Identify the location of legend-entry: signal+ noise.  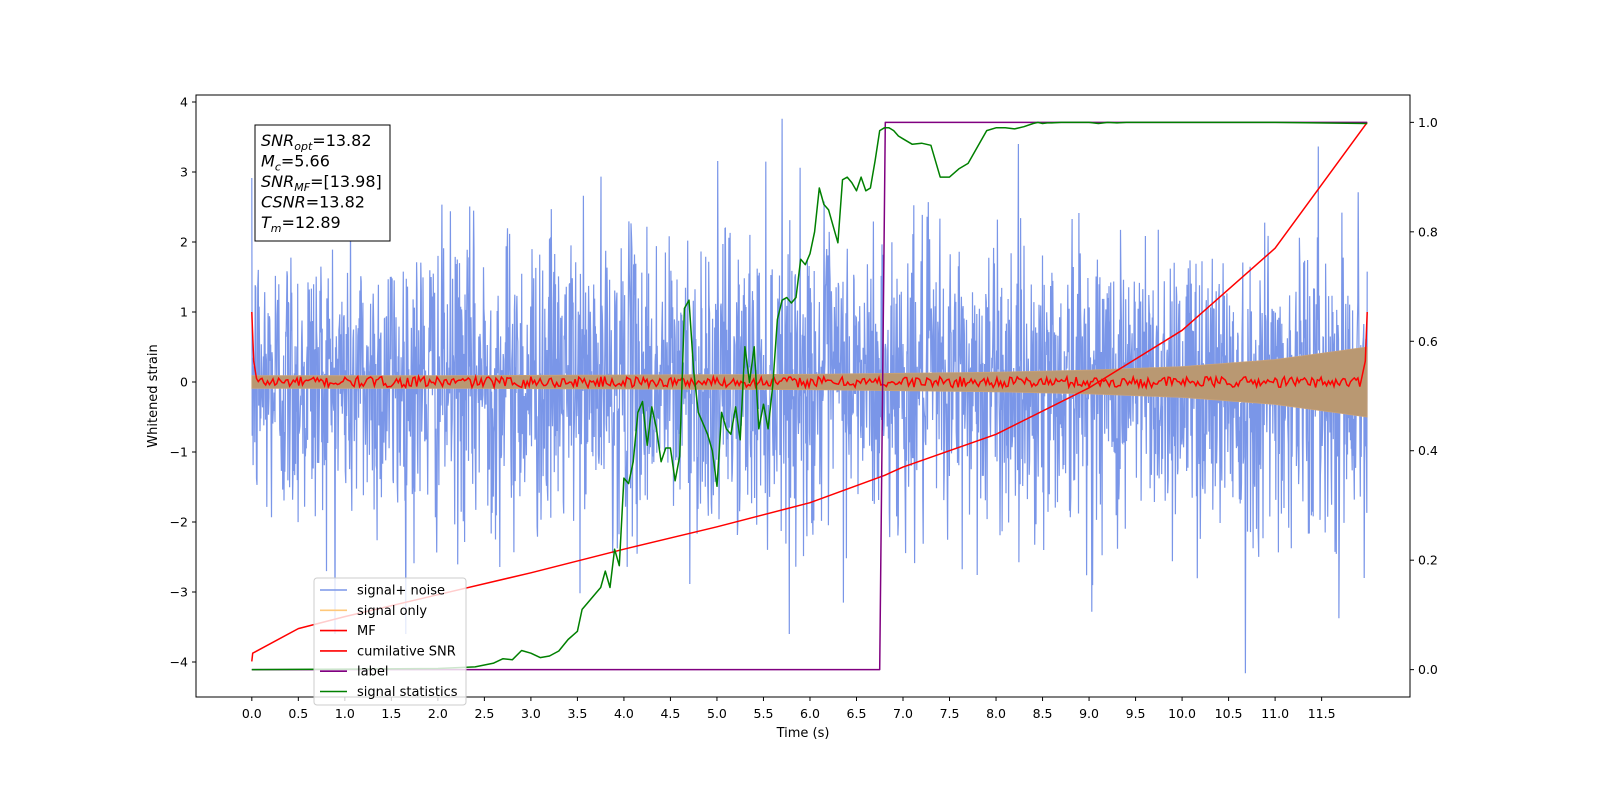
(401, 591).